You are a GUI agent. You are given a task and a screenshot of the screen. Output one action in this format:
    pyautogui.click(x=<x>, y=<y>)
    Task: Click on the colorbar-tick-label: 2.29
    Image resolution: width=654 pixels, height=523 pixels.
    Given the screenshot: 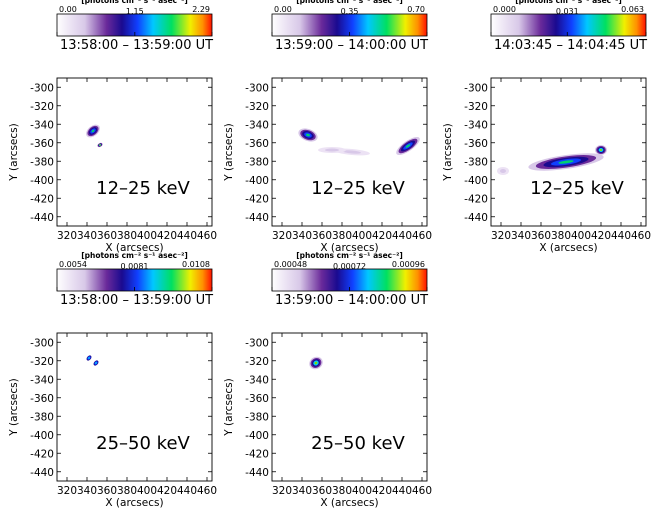 What is the action you would take?
    pyautogui.click(x=201, y=9)
    